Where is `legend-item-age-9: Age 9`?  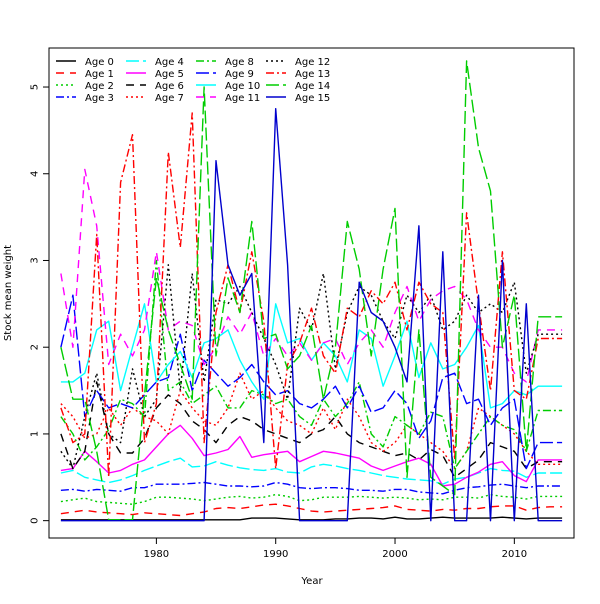
legend-item-age-9: Age 9 is located at coordinates (225, 74).